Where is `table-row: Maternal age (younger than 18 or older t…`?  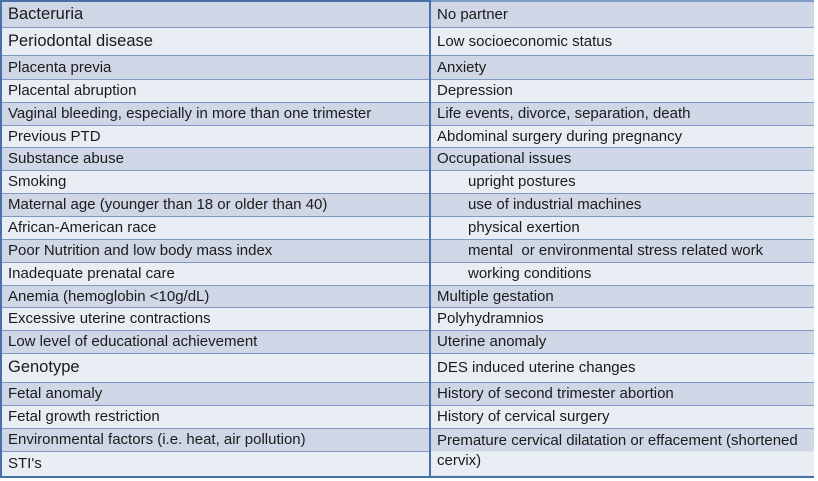
table-row: Maternal age (younger than 18 or older t… is located at coordinates (407, 205).